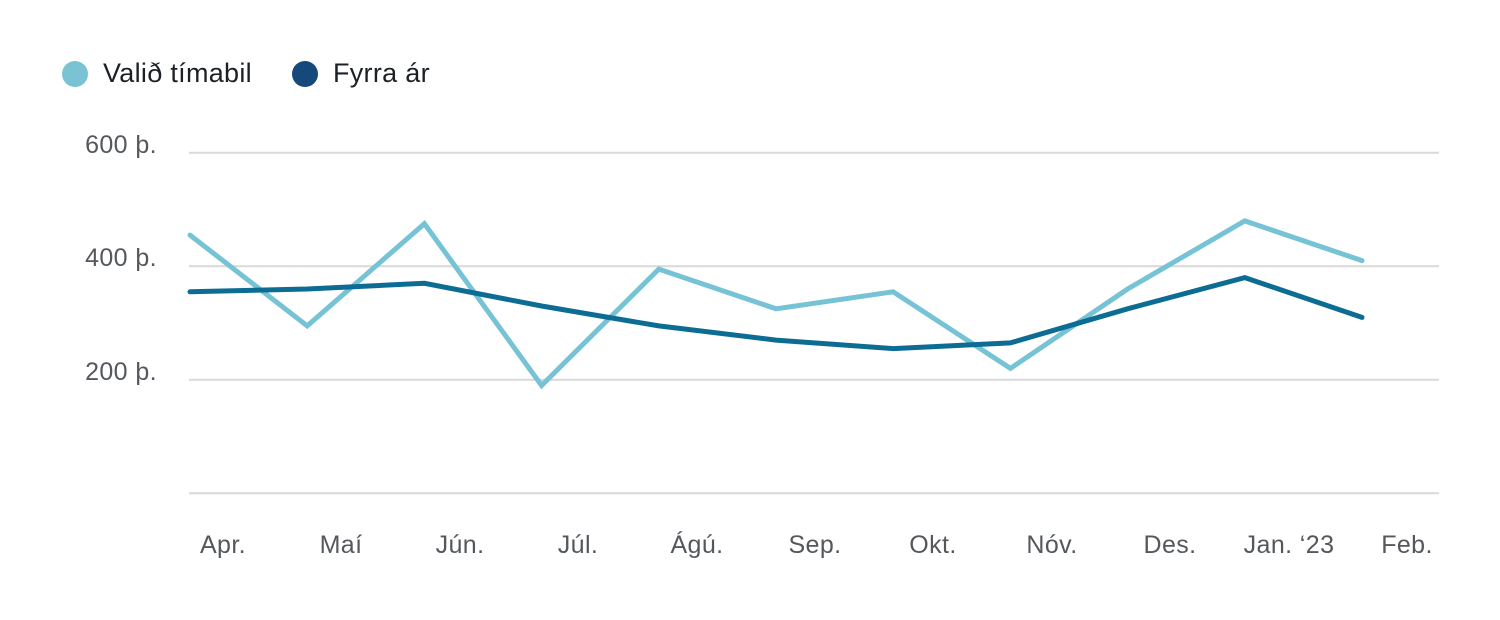 This screenshot has height=620, width=1500. What do you see at coordinates (381, 73) in the screenshot?
I see `legend-label-fyrra-ar: Fyrra ár` at bounding box center [381, 73].